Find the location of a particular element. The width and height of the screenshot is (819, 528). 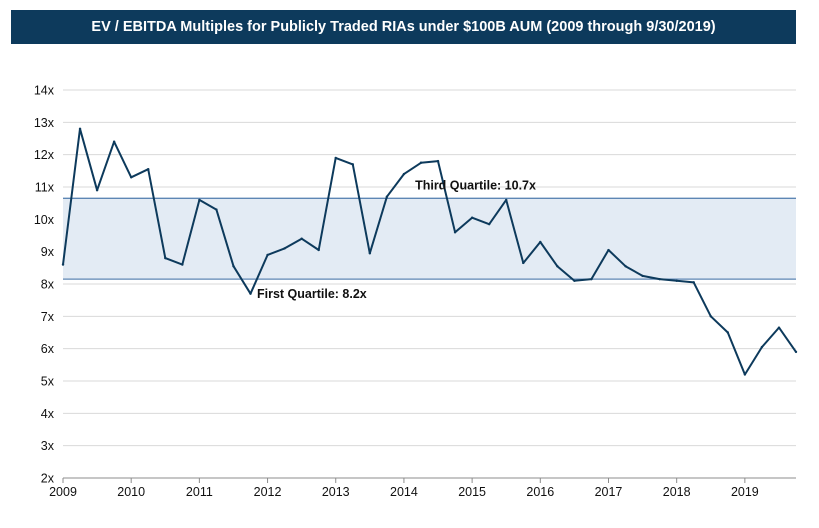

x-tick-label-2010: 2010 is located at coordinates (131, 492).